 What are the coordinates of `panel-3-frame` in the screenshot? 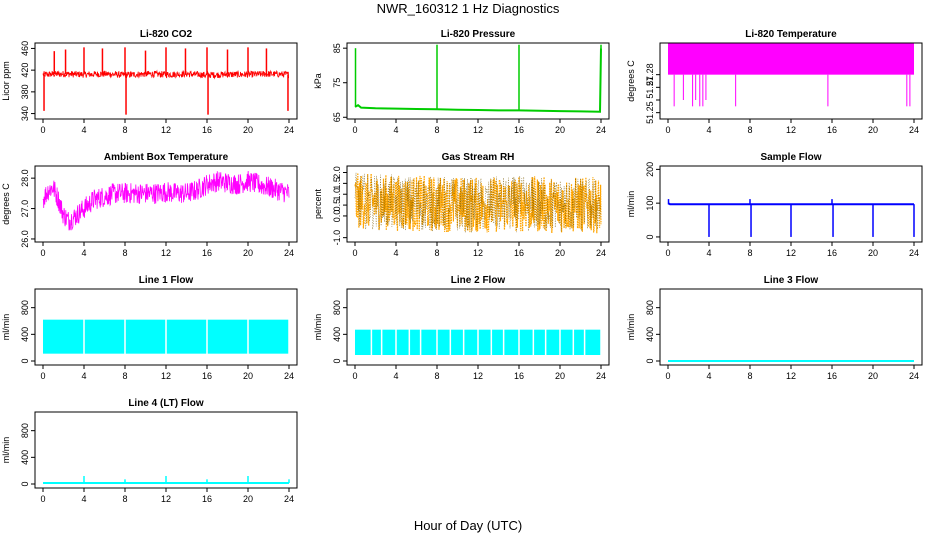 It's located at (791, 81).